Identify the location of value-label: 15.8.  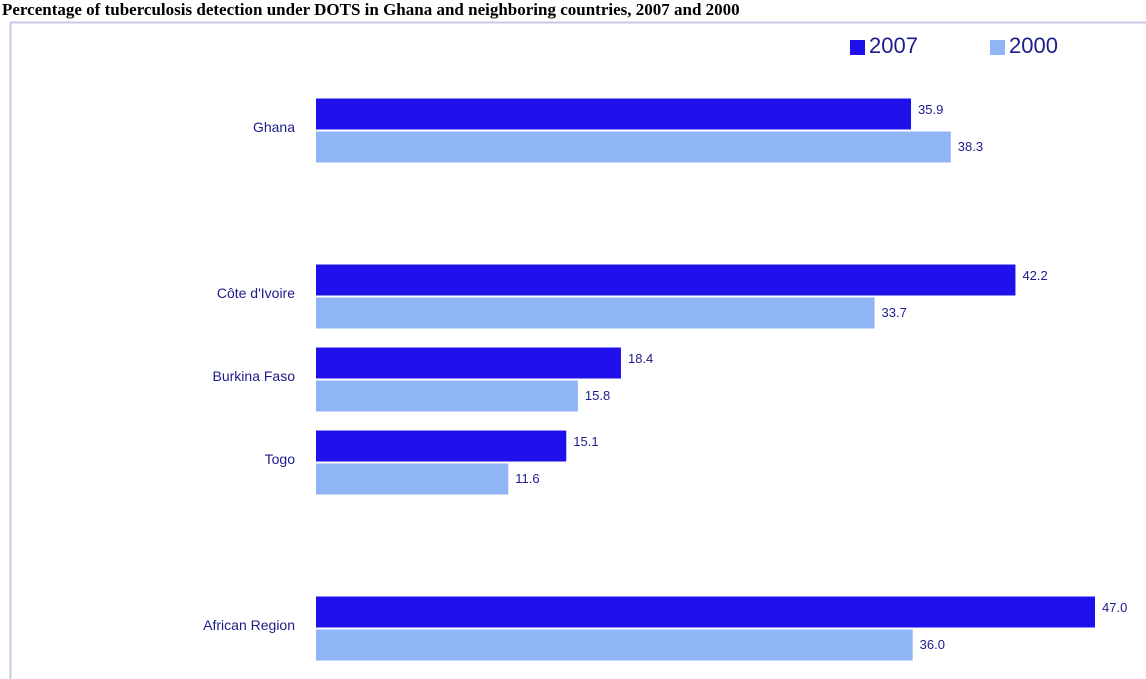
(597, 395).